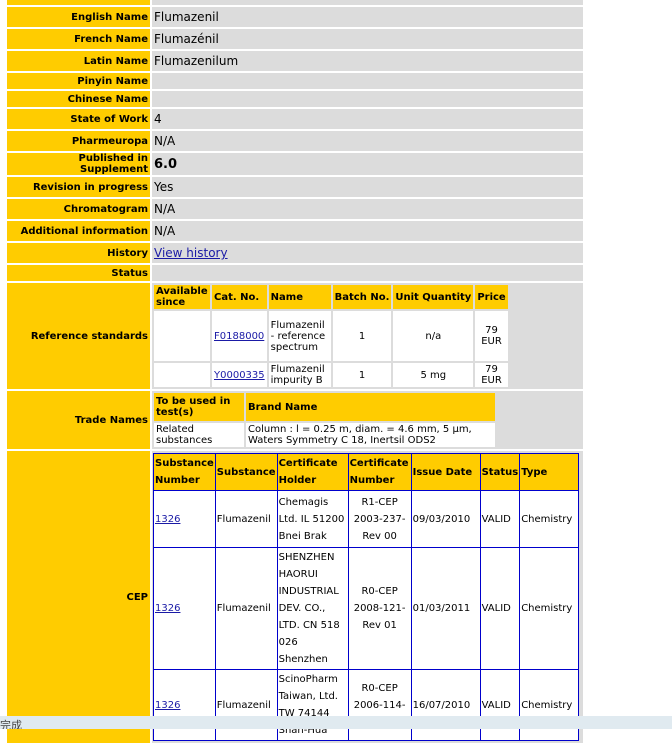 The height and width of the screenshot is (745, 672). Describe the element at coordinates (78, 164) in the screenshot. I see `label: Published in Supplement` at that location.